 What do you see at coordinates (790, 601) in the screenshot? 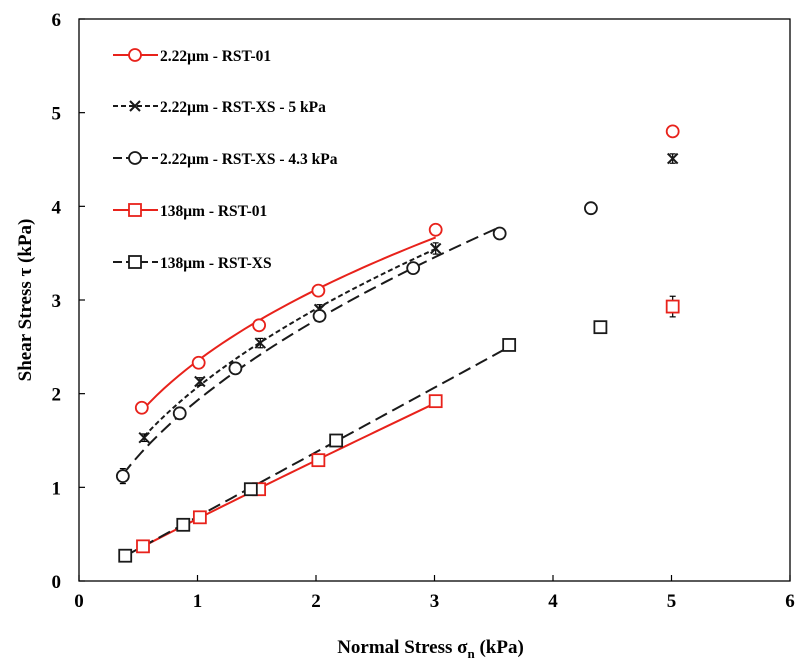
I see `x-tick-label: 6` at bounding box center [790, 601].